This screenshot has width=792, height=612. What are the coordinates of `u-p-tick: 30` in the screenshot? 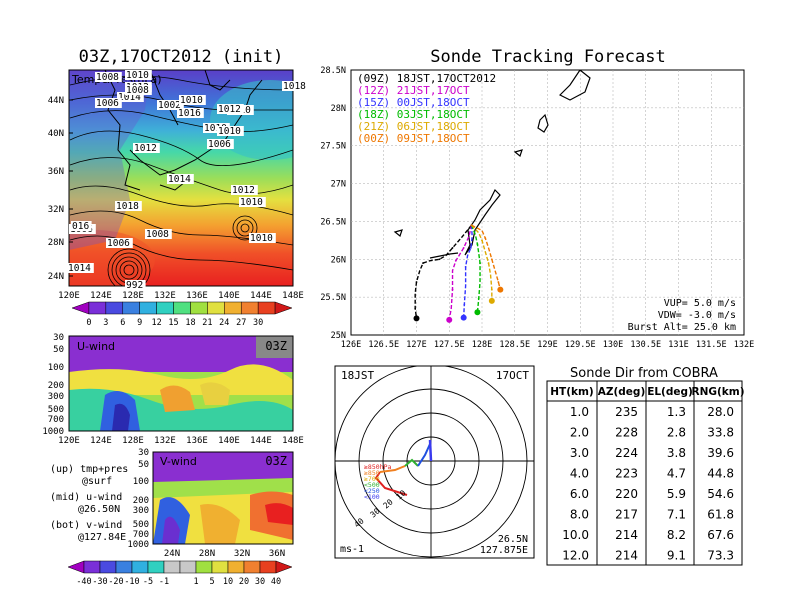 It's located at (58, 338).